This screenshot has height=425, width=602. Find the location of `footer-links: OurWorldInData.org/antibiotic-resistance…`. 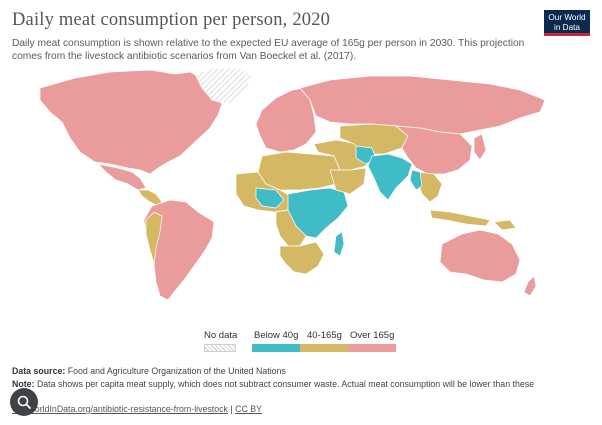

footer-links: OurWorldInData.org/antibiotic-resistance… is located at coordinates (137, 409).